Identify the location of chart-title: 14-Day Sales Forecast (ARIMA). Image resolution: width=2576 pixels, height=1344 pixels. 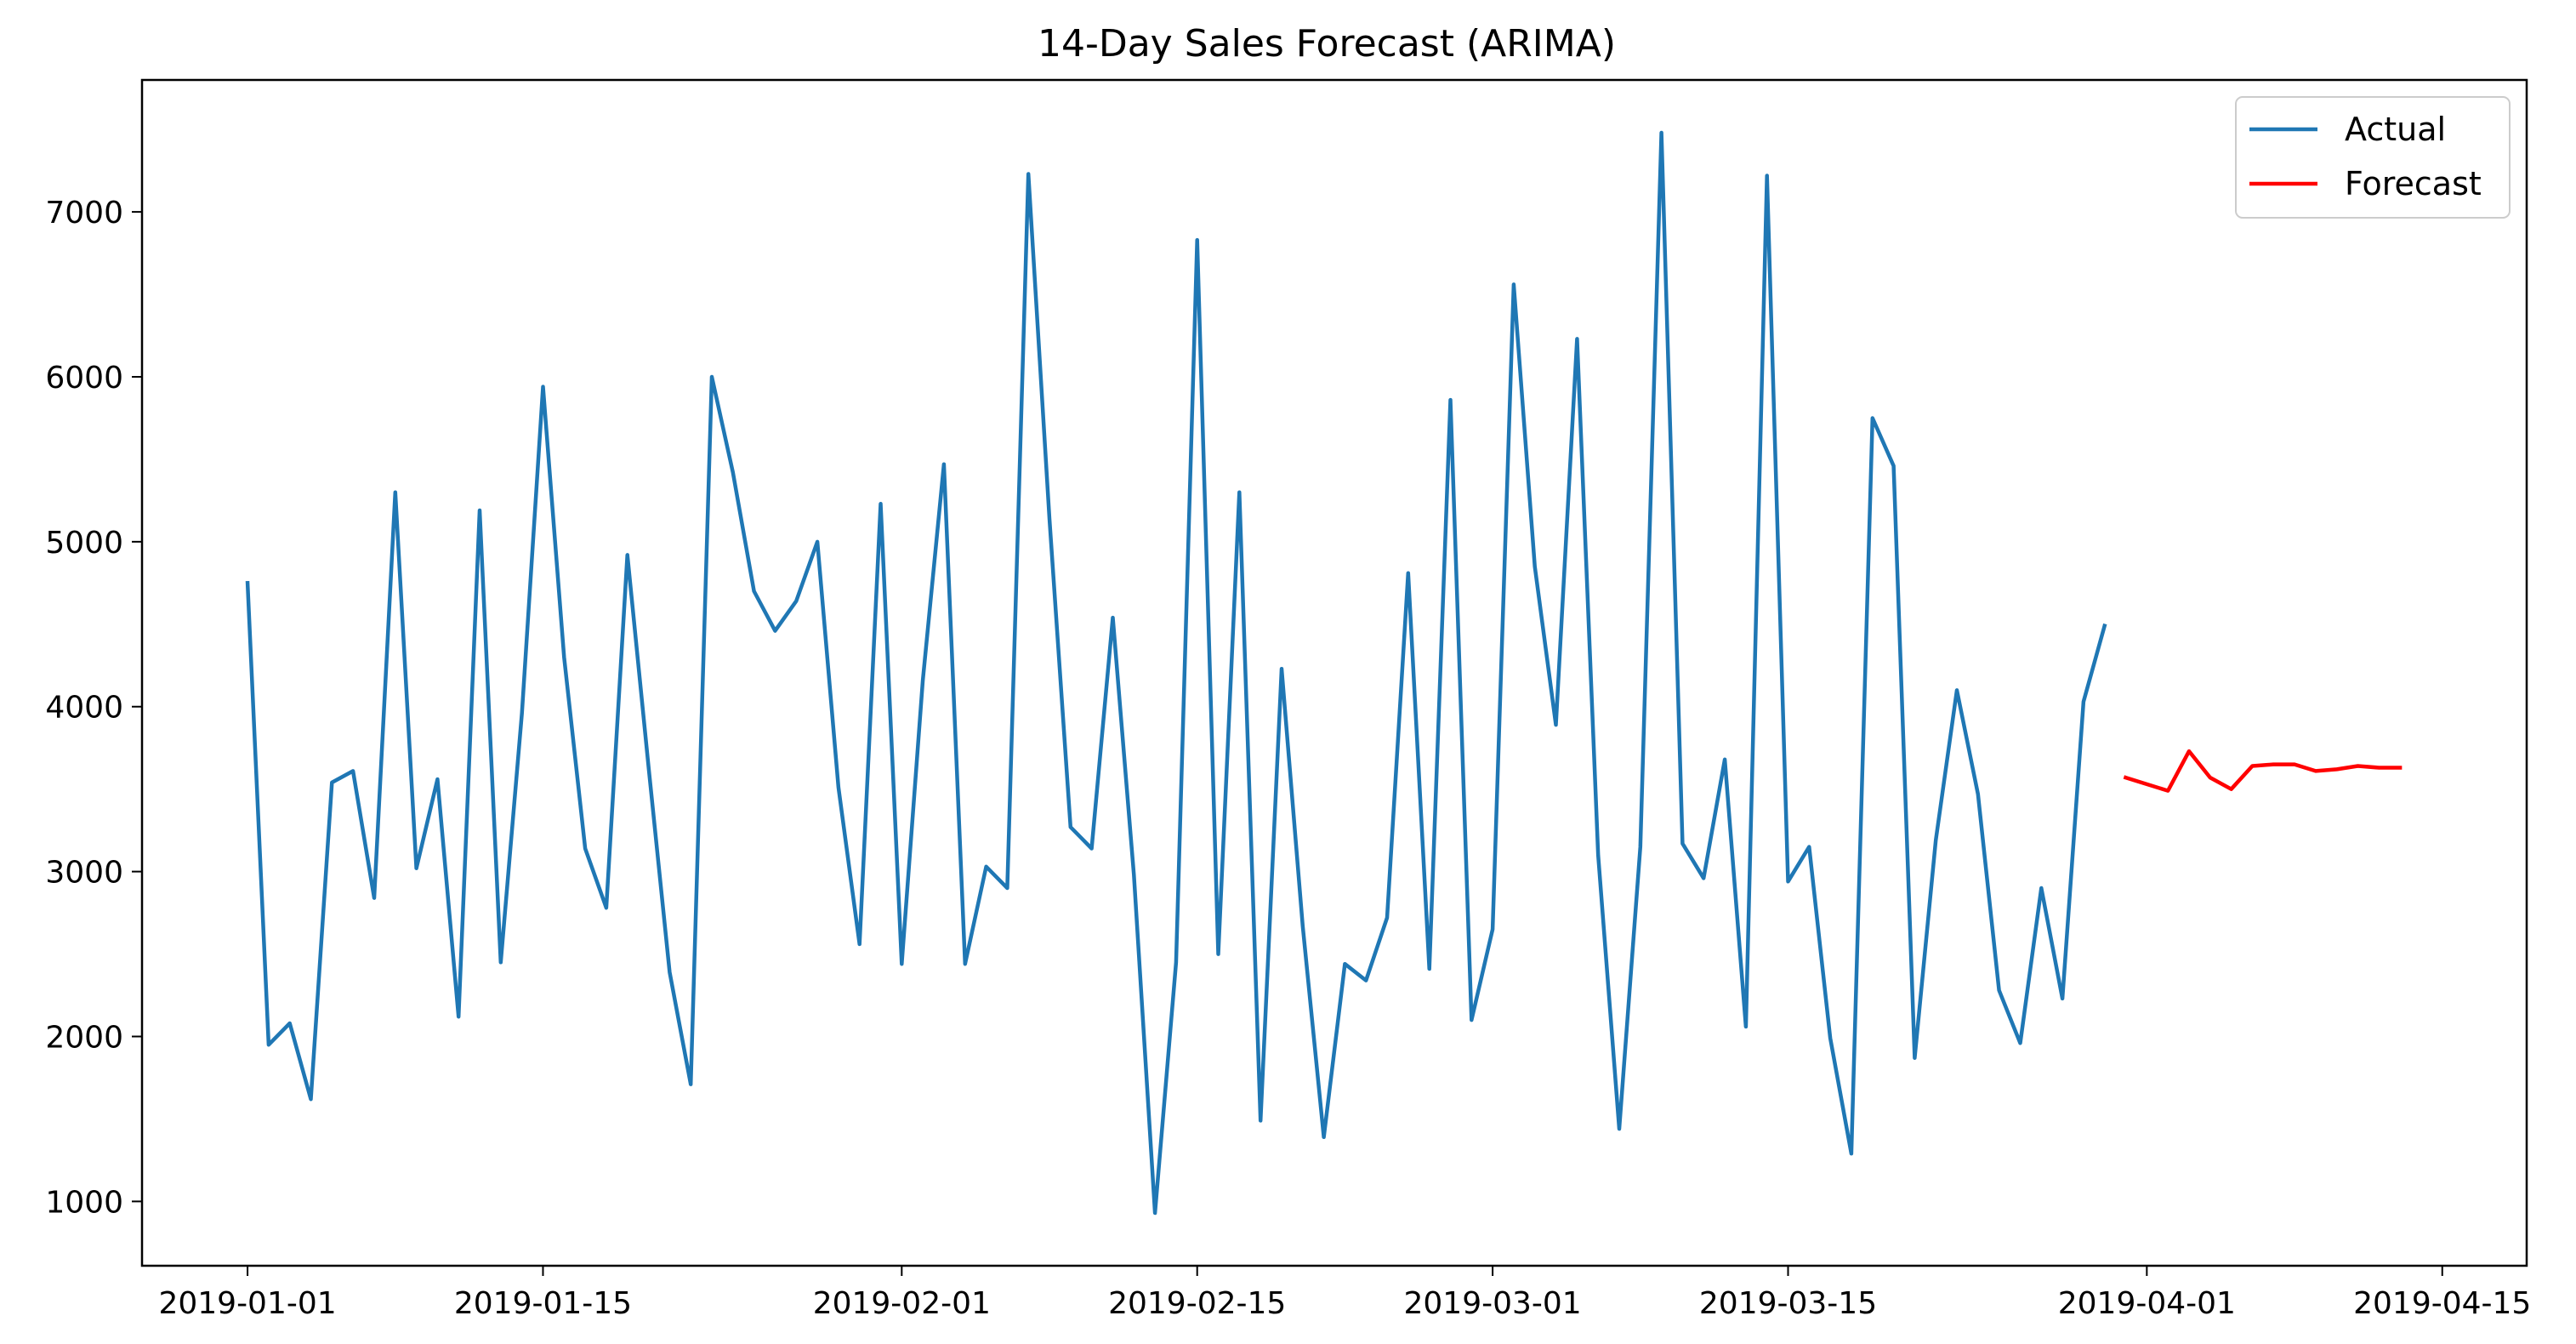
(1327, 43).